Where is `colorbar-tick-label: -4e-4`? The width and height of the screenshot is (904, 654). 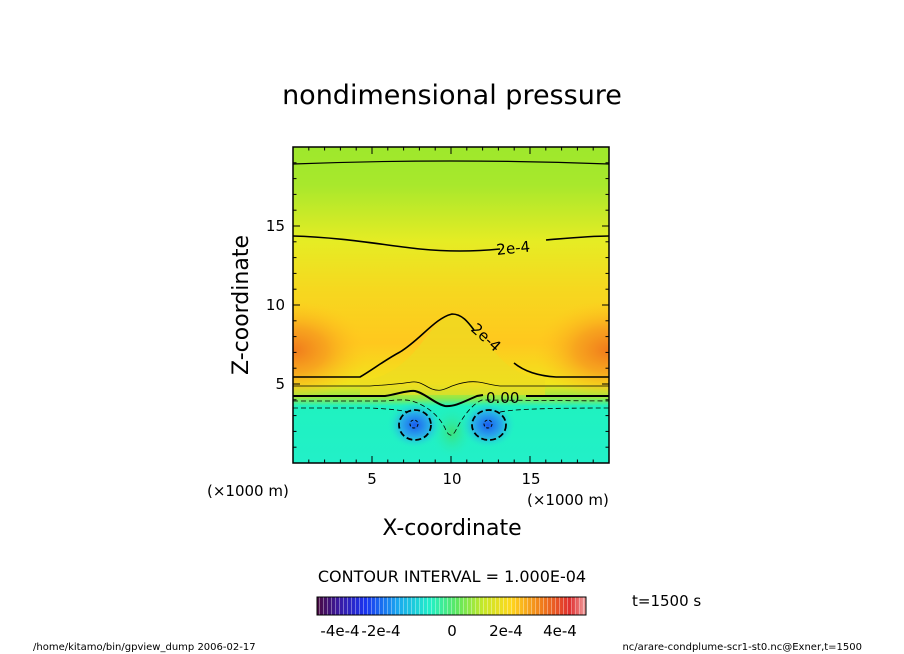
colorbar-tick-label: -4e-4 is located at coordinates (339, 631).